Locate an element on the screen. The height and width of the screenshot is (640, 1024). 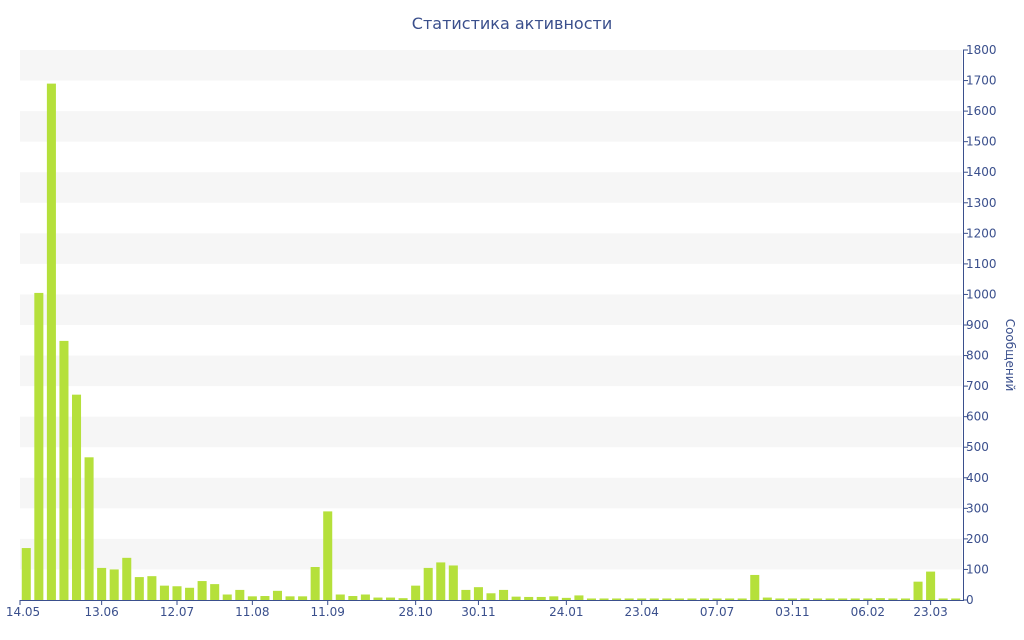
y-tick-label: 600 is located at coordinates (977, 417).